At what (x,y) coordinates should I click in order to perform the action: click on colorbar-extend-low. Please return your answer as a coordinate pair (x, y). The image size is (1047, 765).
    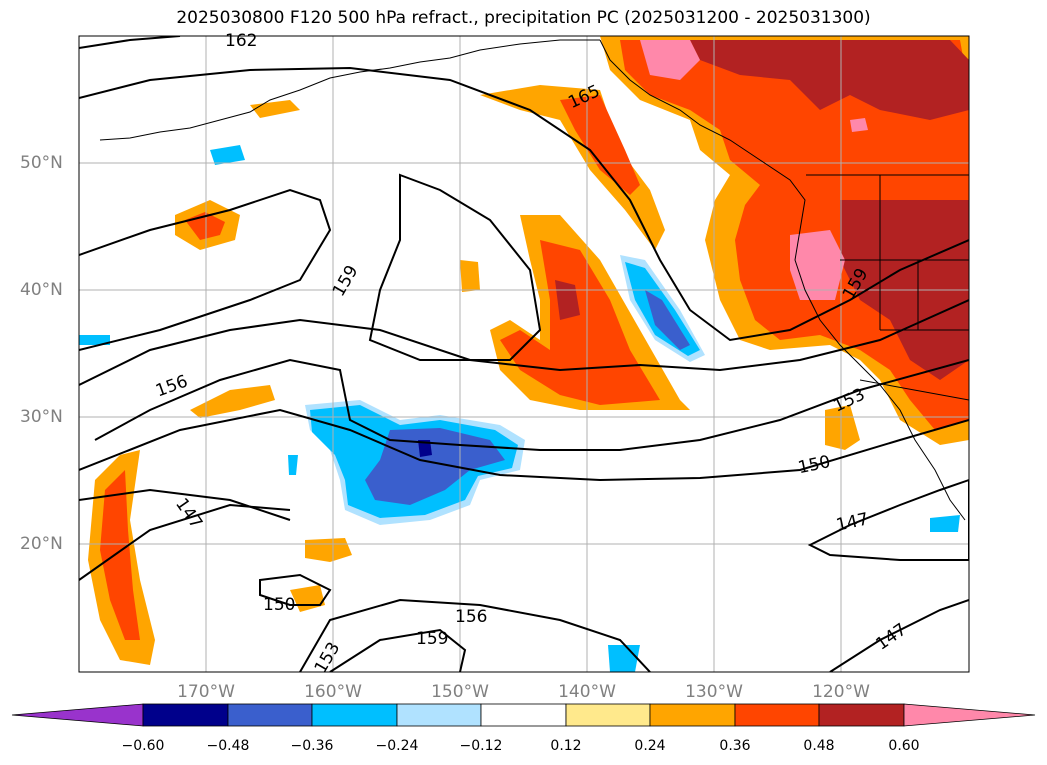
    Looking at the image, I should click on (77, 715).